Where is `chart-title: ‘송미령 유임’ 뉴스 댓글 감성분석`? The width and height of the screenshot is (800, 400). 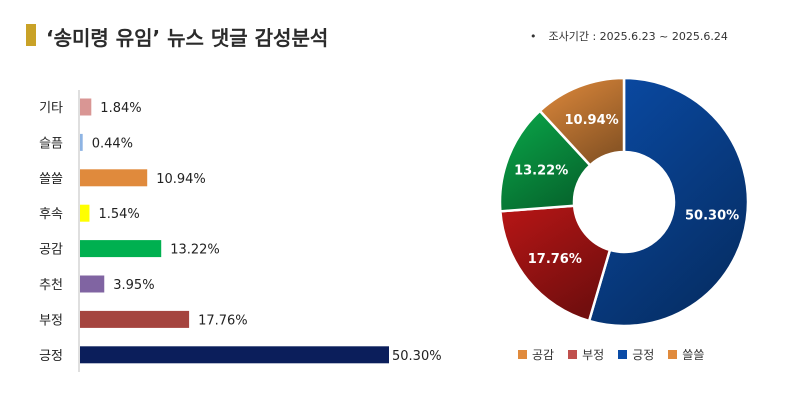
chart-title: ‘송미령 유임’ 뉴스 댓글 감성분석 is located at coordinates (187, 38).